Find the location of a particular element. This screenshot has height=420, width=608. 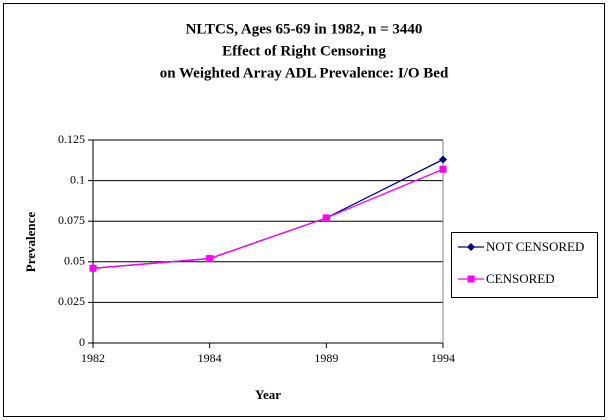

y-tick-label: 0.075 is located at coordinates (71, 220).